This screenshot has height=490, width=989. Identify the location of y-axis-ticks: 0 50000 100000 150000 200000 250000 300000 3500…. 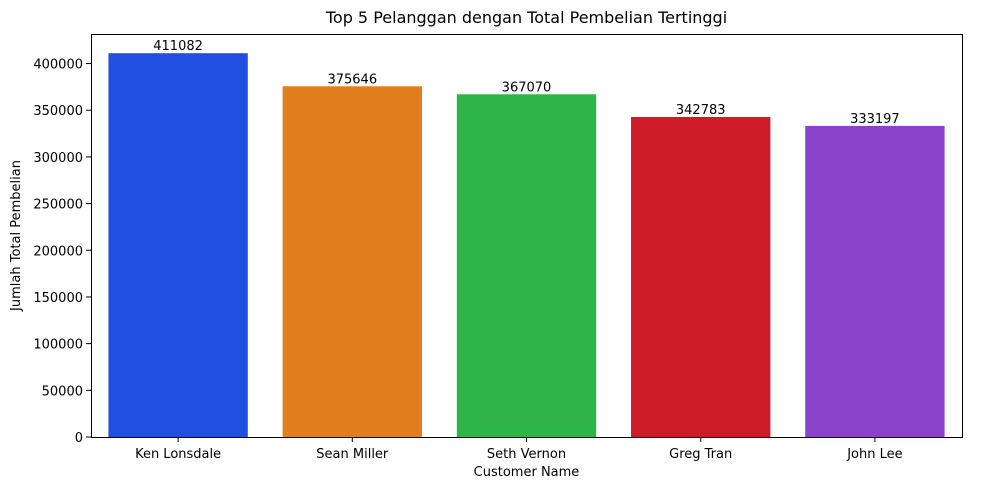
(62, 252).